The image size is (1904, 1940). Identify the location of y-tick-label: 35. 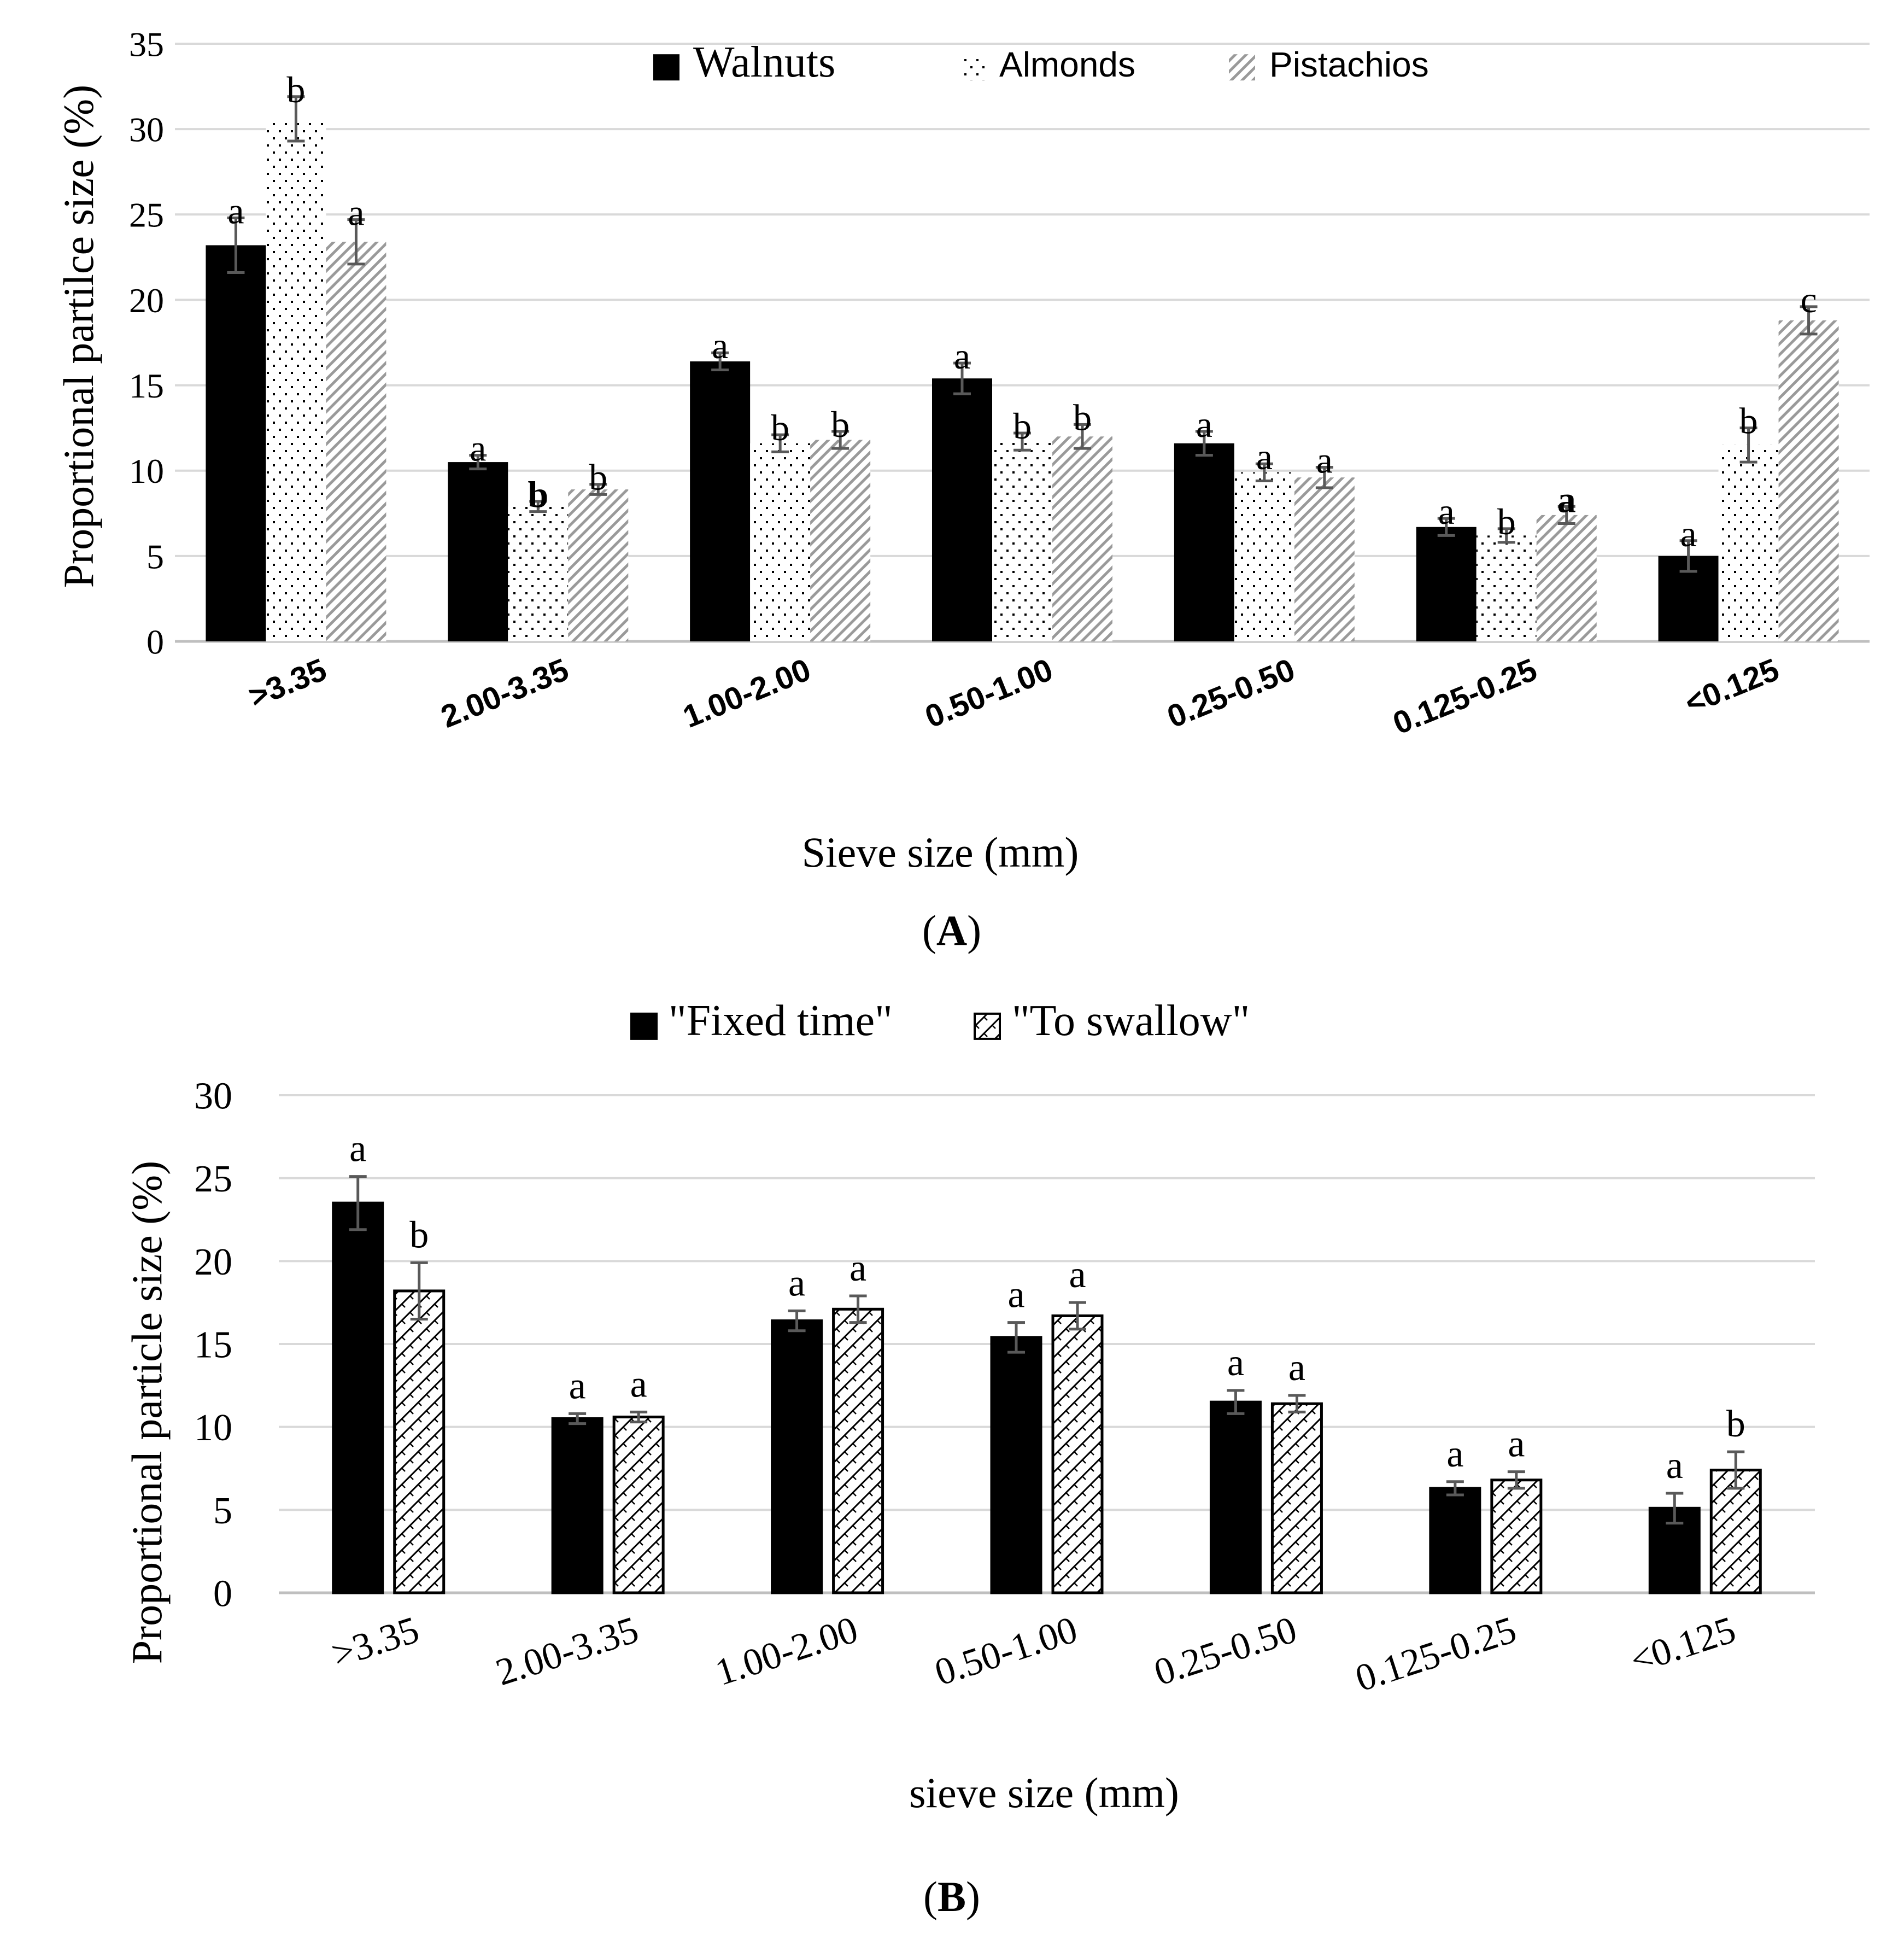
(146, 44).